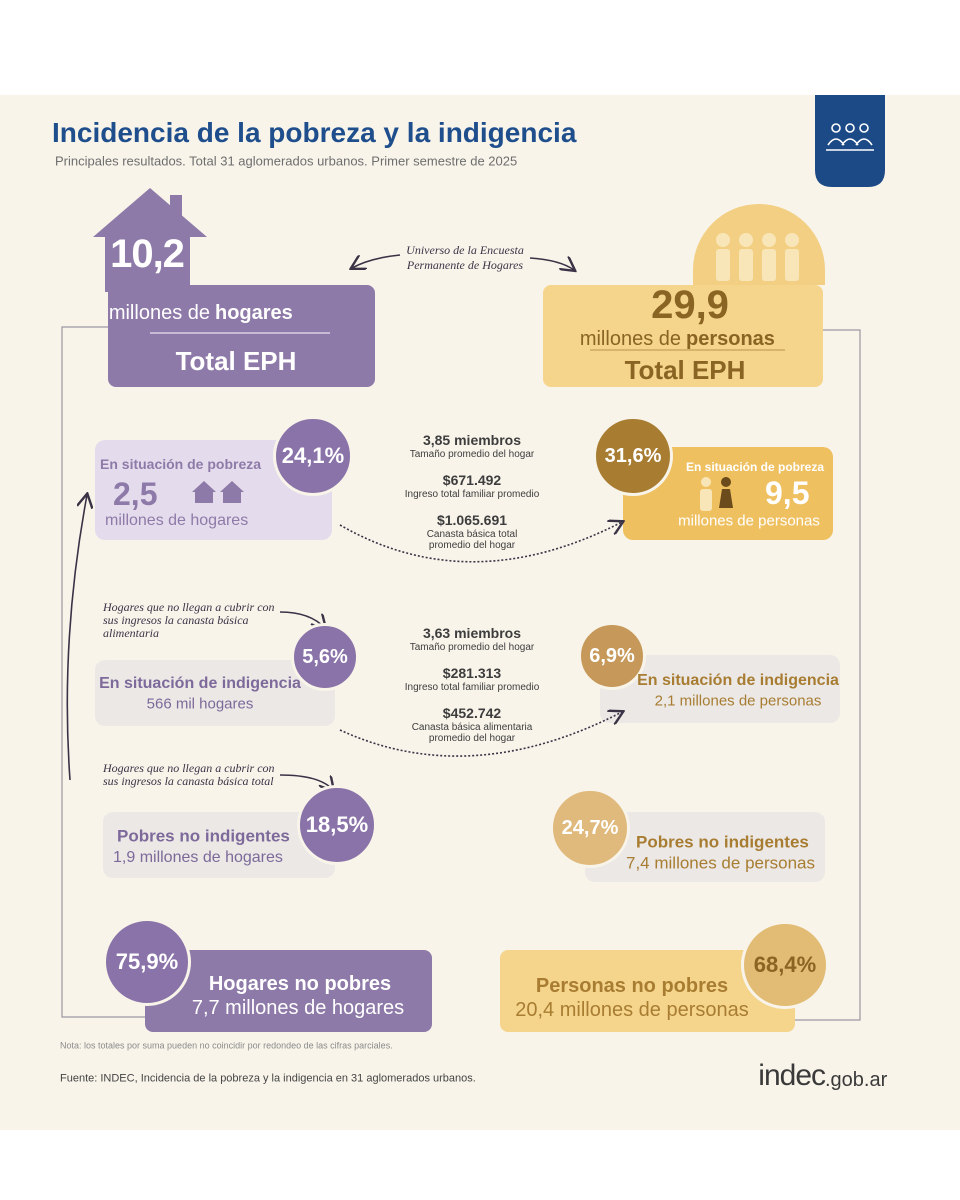  Describe the element at coordinates (612, 656) in the screenshot. I see `percent-circle: 6,9%` at that location.